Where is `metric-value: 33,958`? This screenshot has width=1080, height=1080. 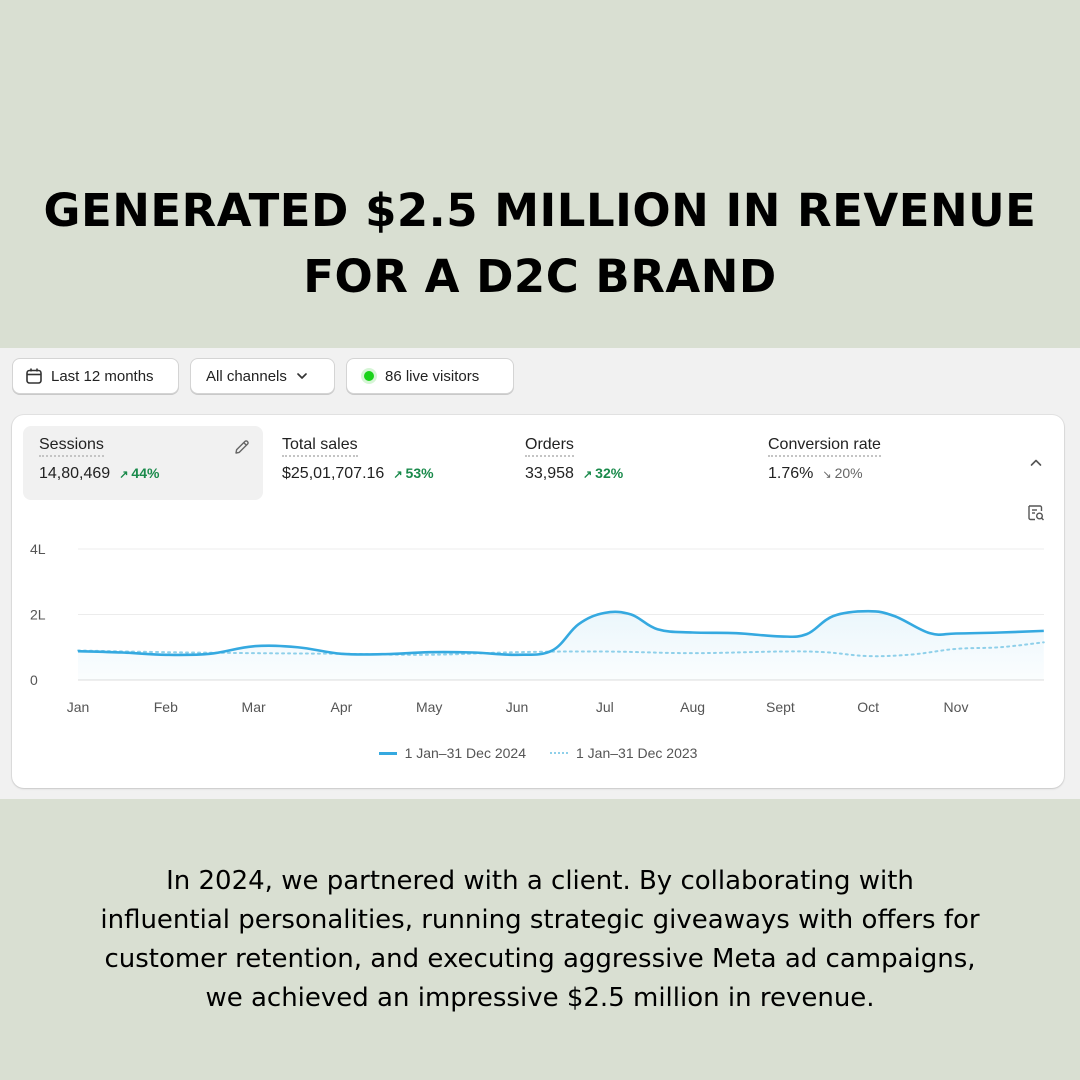 metric-value: 33,958 is located at coordinates (549, 473).